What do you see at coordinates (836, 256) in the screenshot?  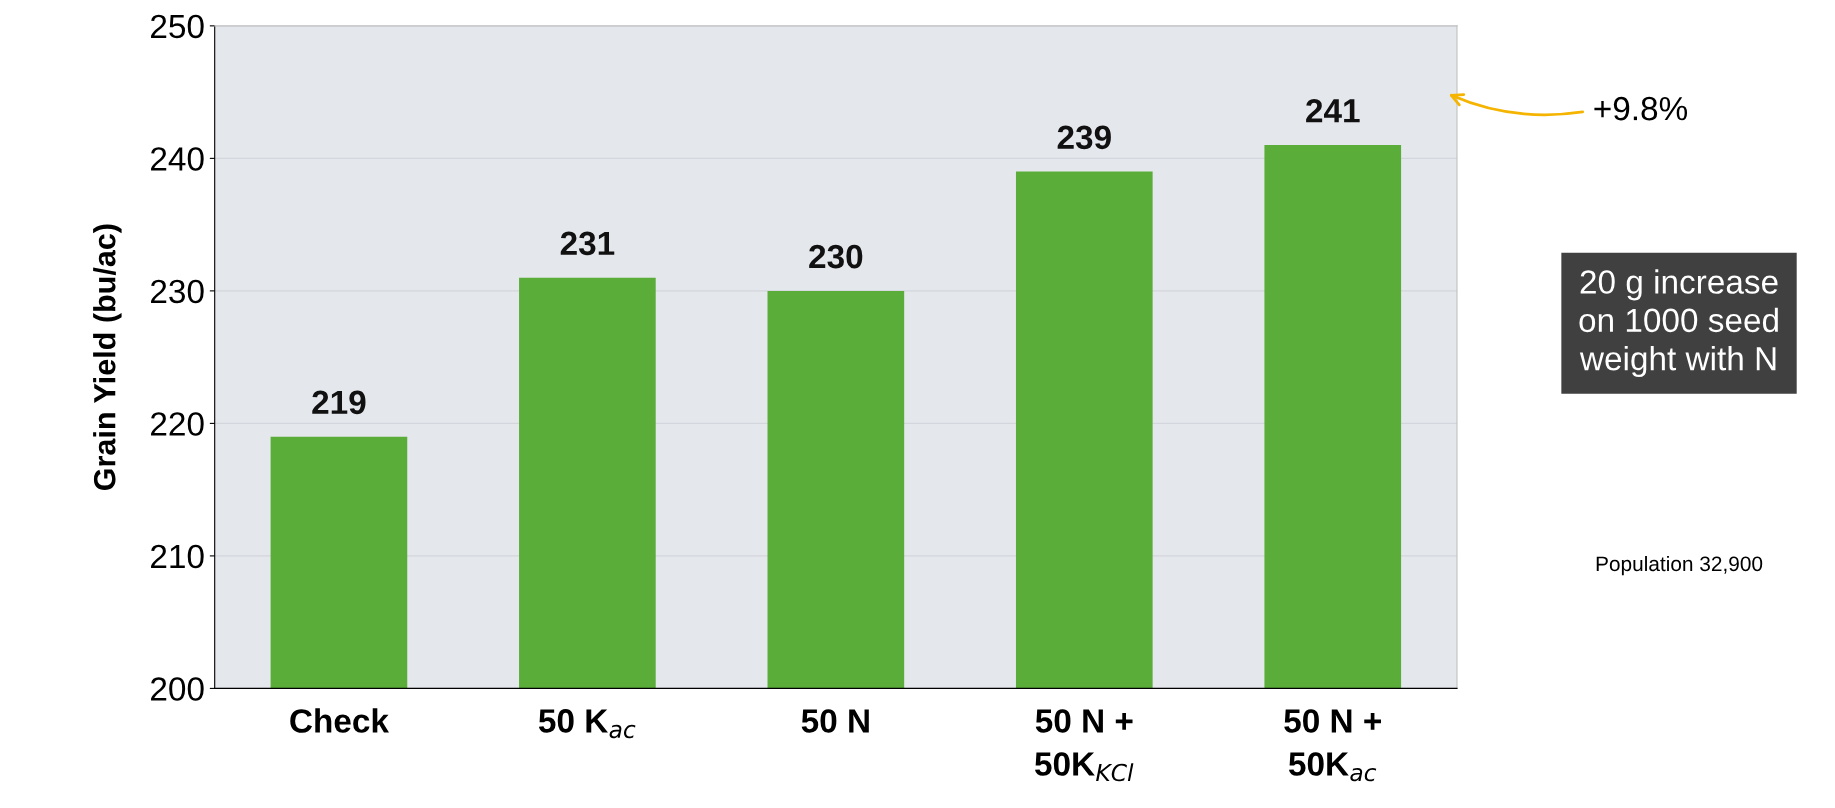 I see `data-label: 230` at bounding box center [836, 256].